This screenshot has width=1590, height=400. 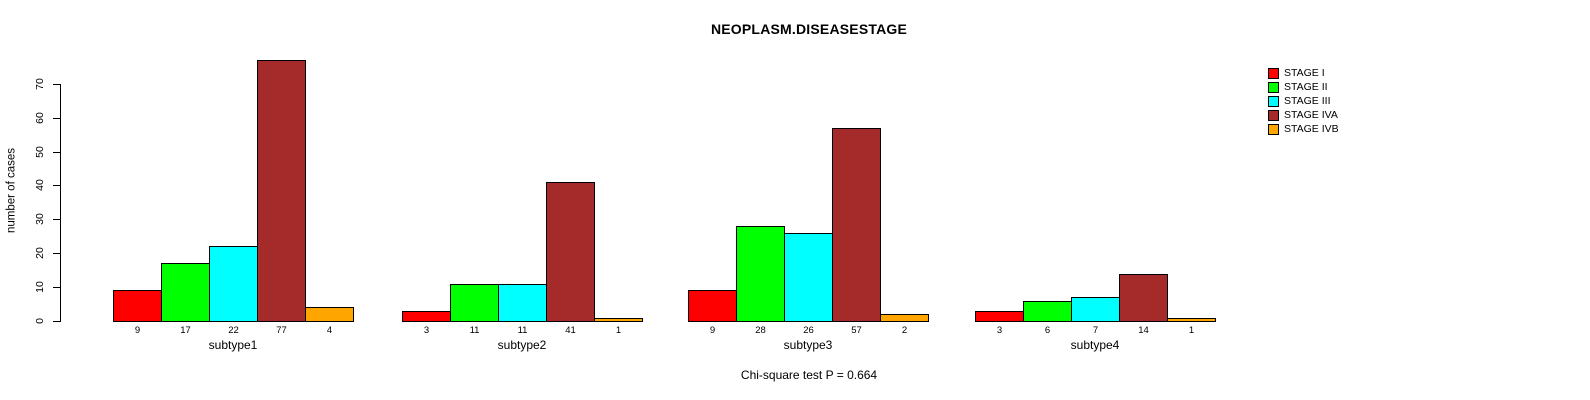 What do you see at coordinates (40, 321) in the screenshot?
I see `y-axis-tick-label: 0` at bounding box center [40, 321].